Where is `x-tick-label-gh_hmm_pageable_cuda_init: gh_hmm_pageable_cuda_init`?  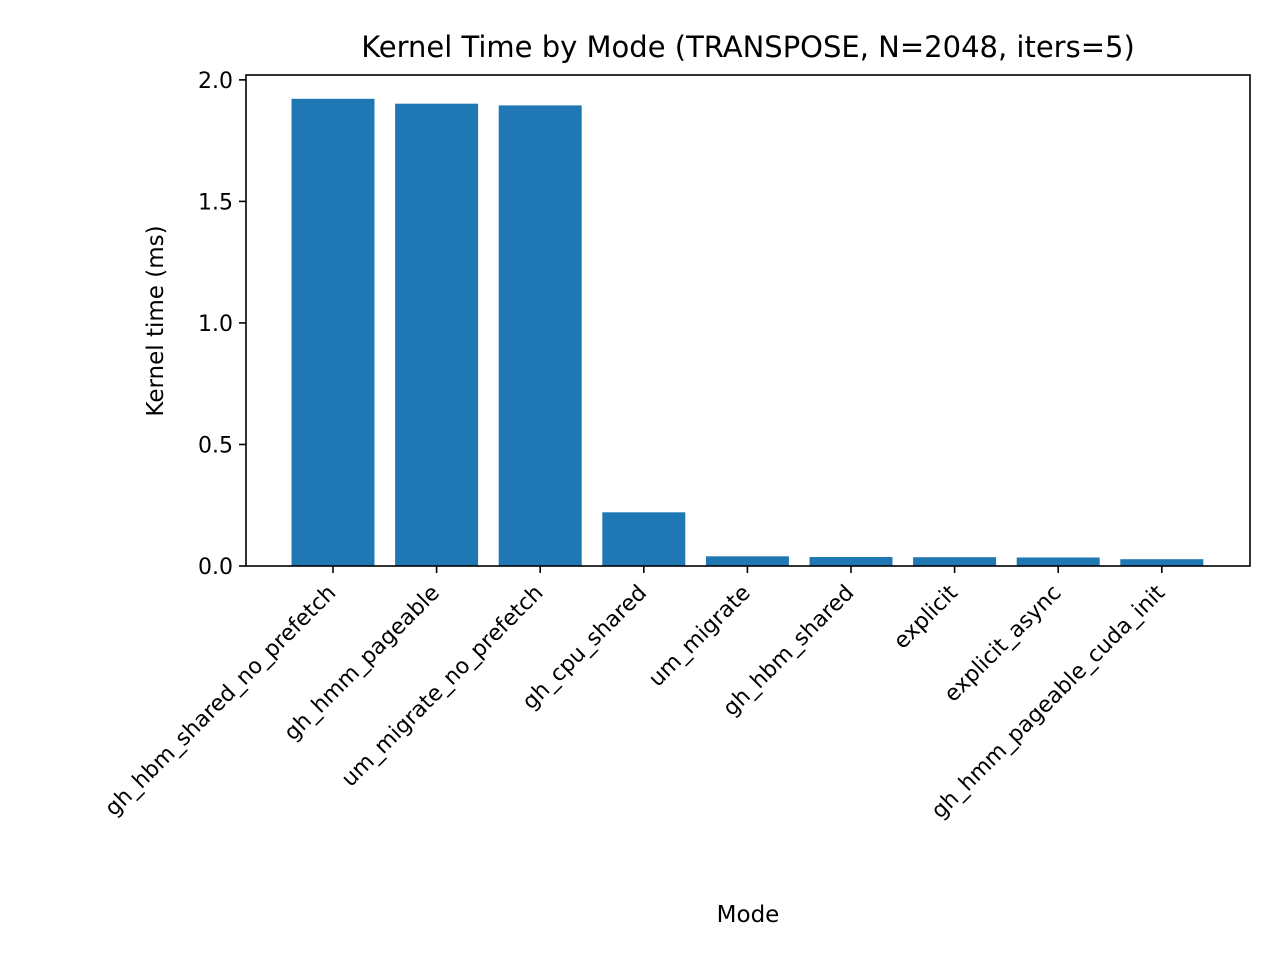
x-tick-label-gh_hmm_pageable_cuda_init: gh_hmm_pageable_cuda_init is located at coordinates (1049, 702).